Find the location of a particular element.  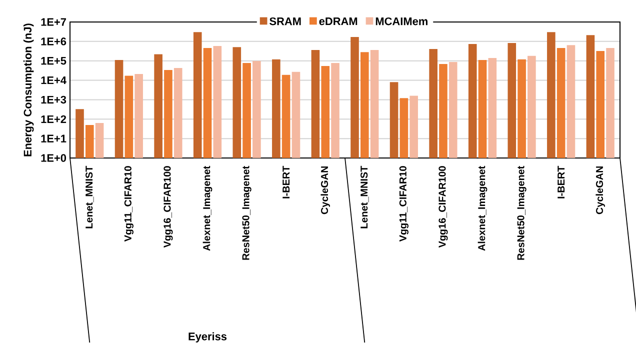

y-tick-label: 1E+7 is located at coordinates (53, 22).